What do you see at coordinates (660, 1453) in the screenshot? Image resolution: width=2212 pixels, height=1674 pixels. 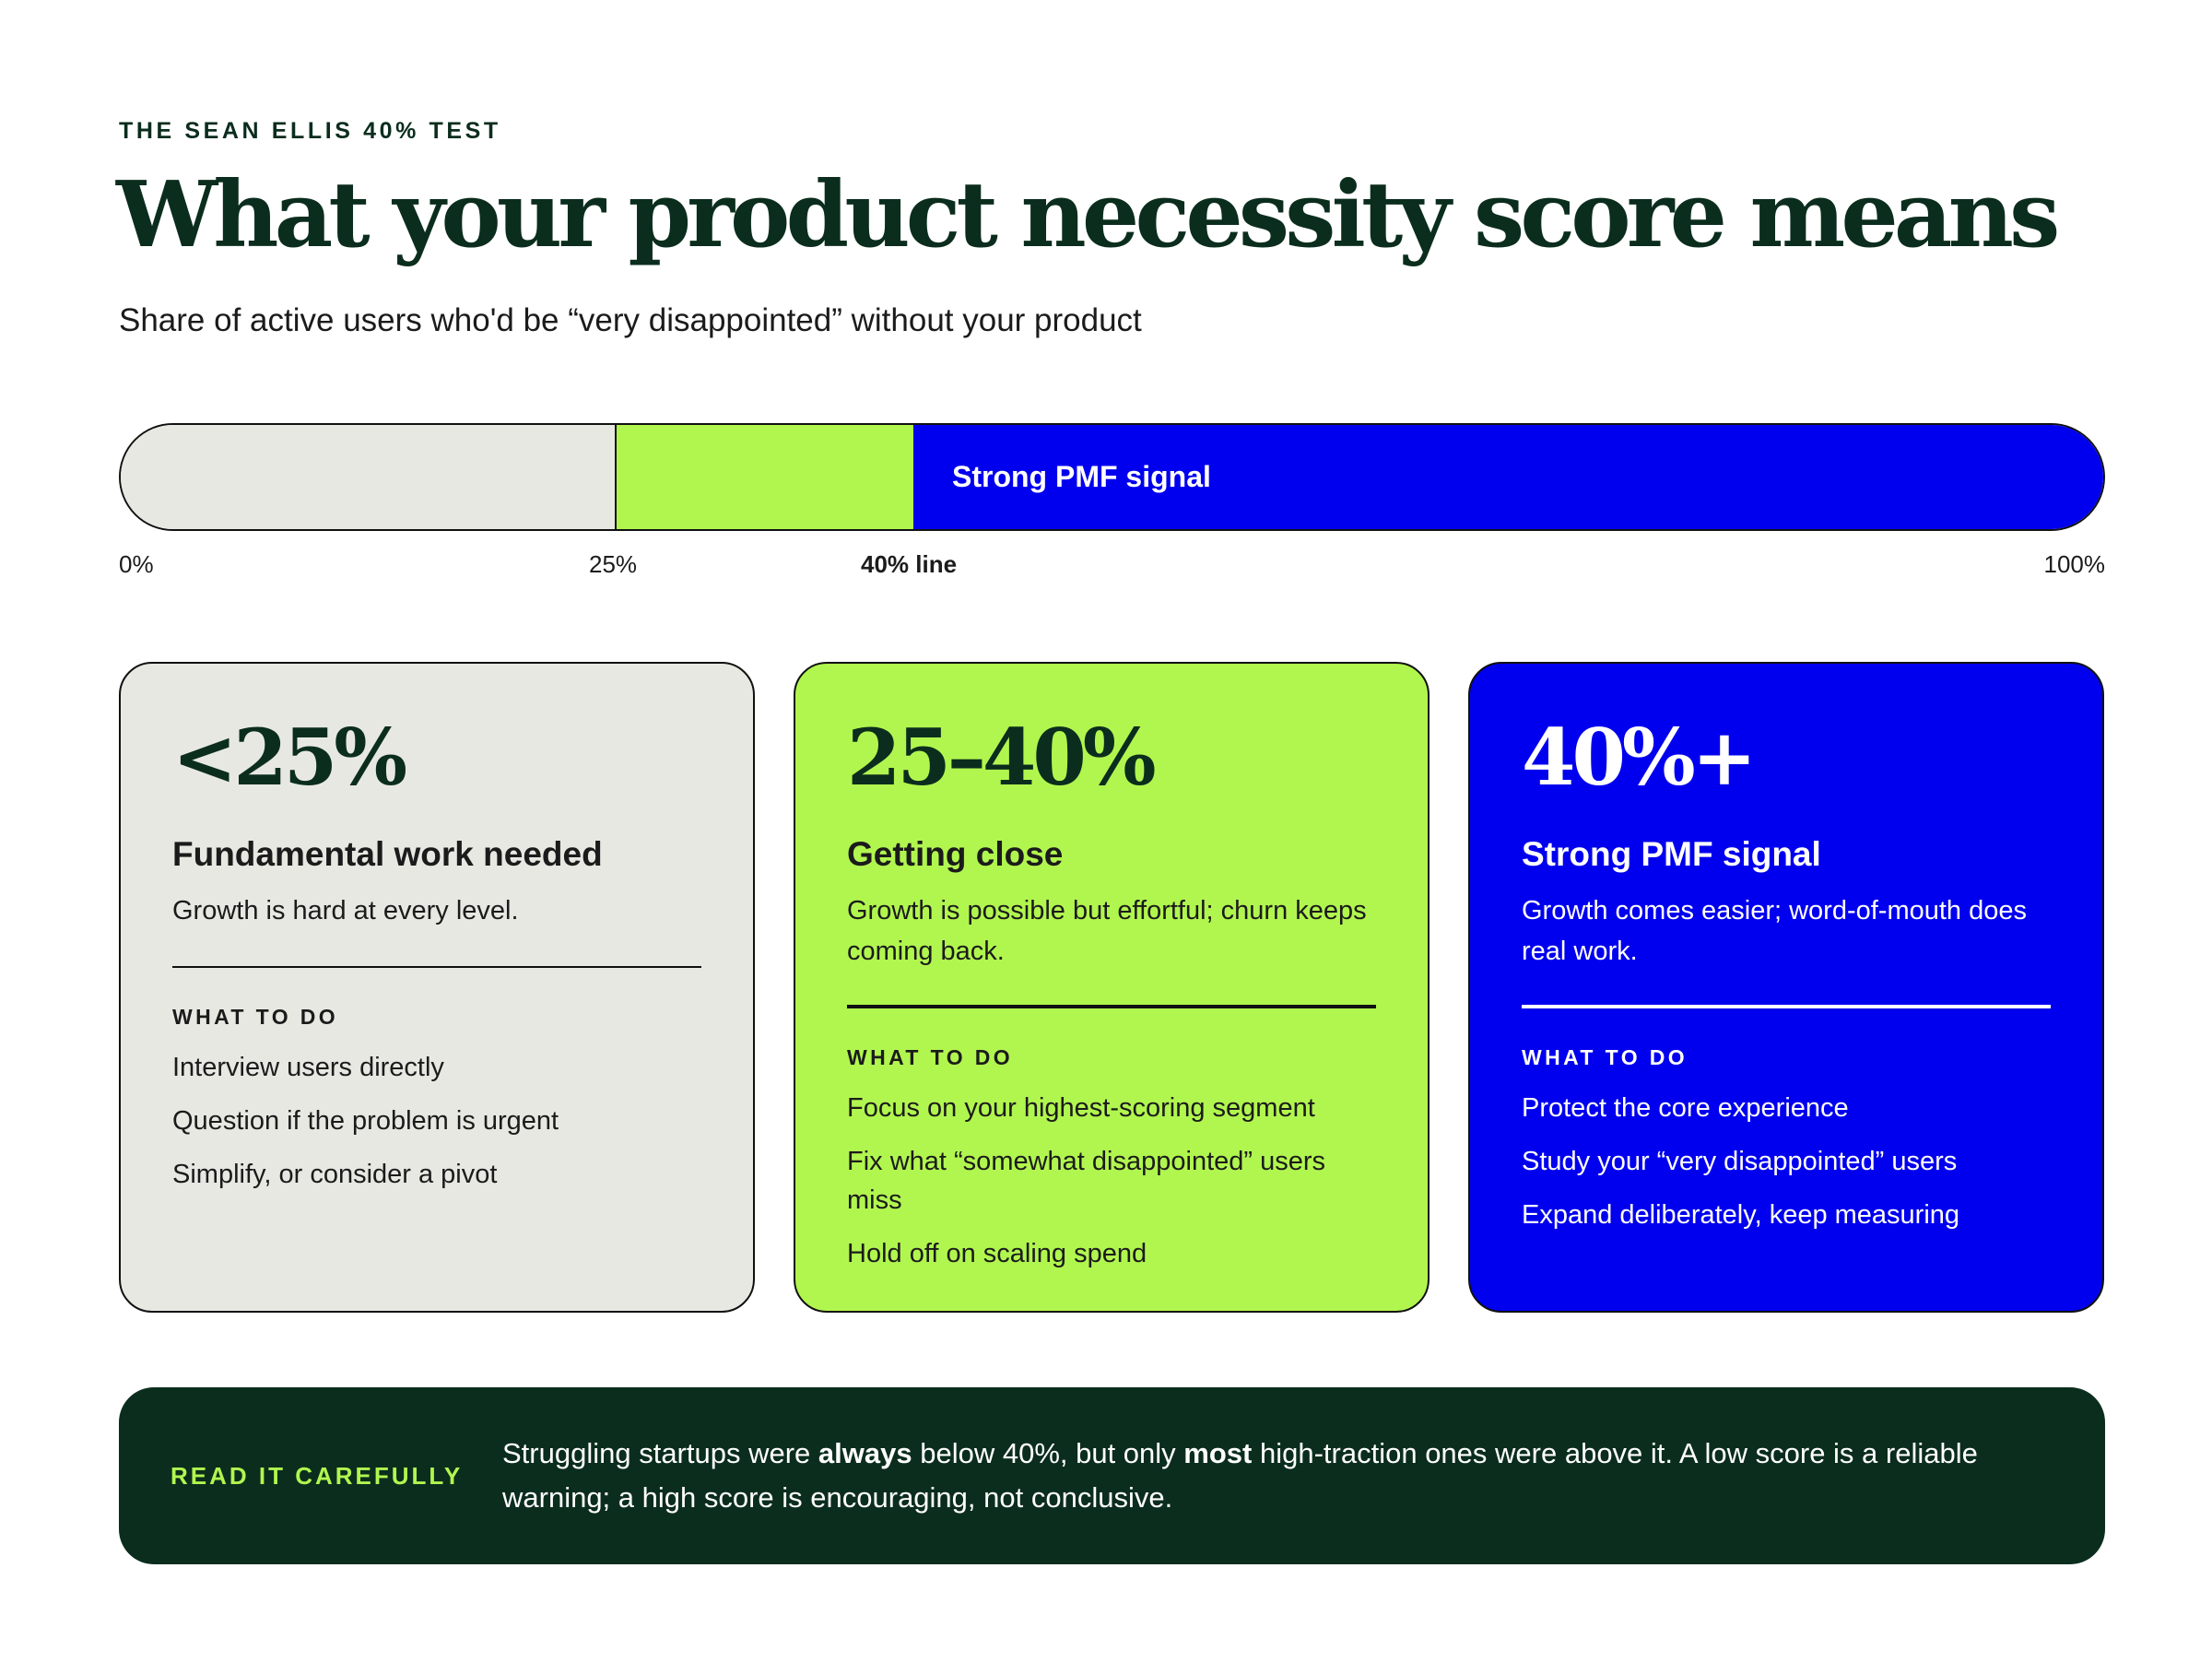 I see `note-text-part: Struggling startups were` at bounding box center [660, 1453].